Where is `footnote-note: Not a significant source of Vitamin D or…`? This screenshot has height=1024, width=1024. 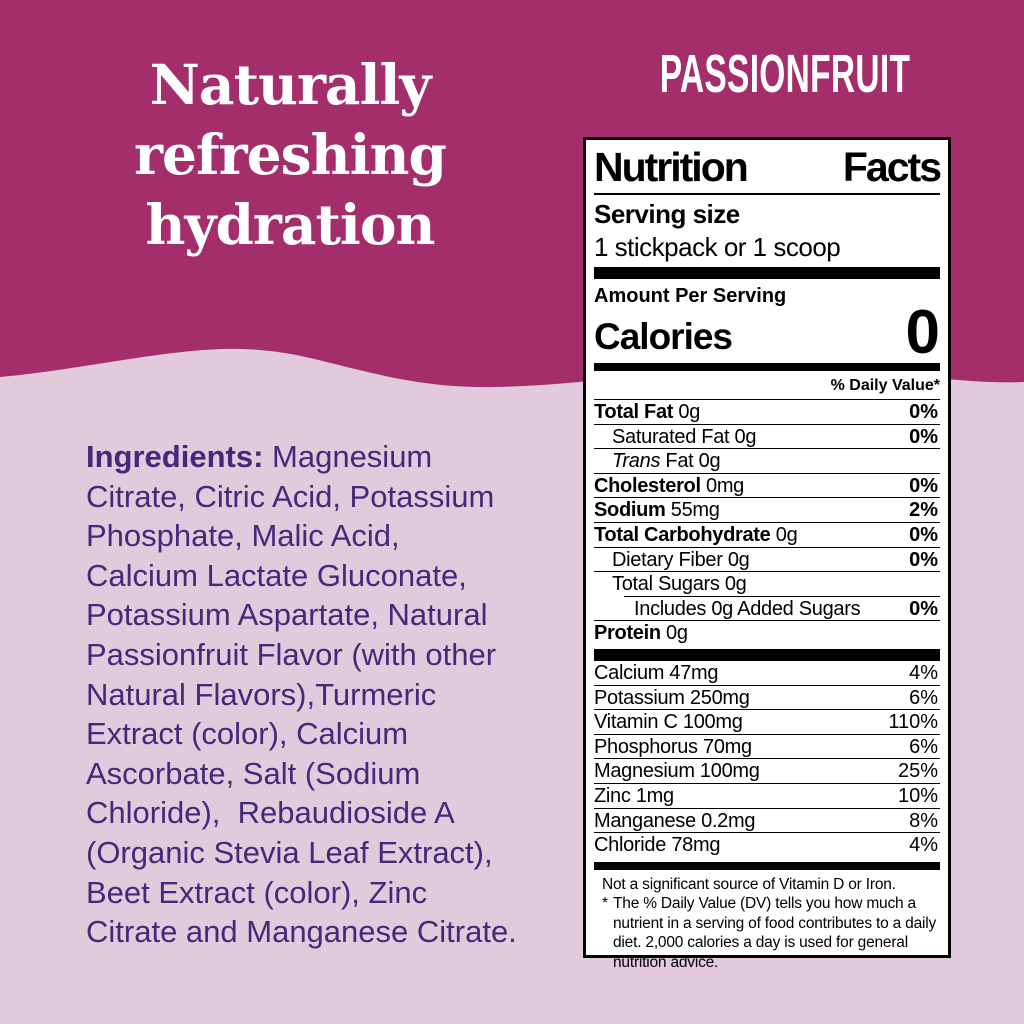 footnote-note: Not a significant source of Vitamin D or… is located at coordinates (749, 884).